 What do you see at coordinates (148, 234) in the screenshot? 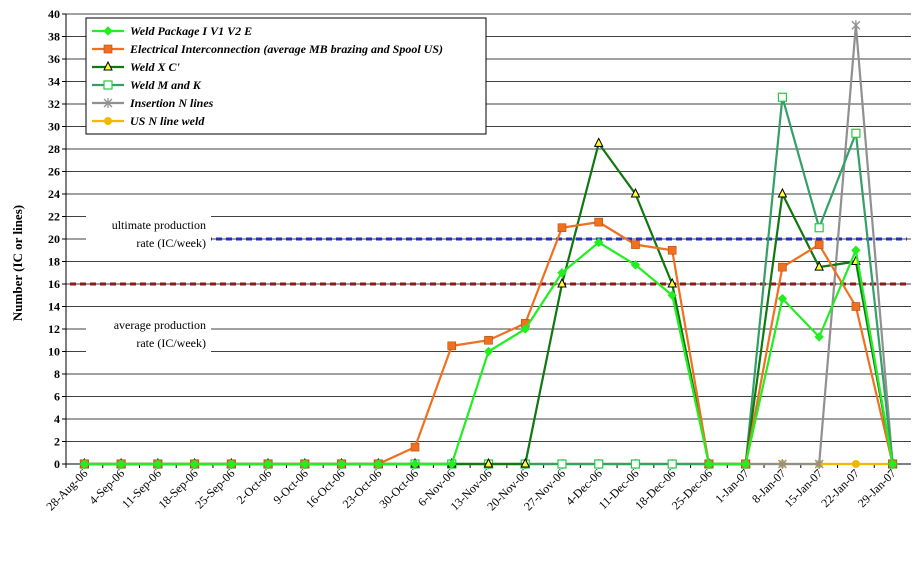
I see `ultimate-annotation-bg` at bounding box center [148, 234].